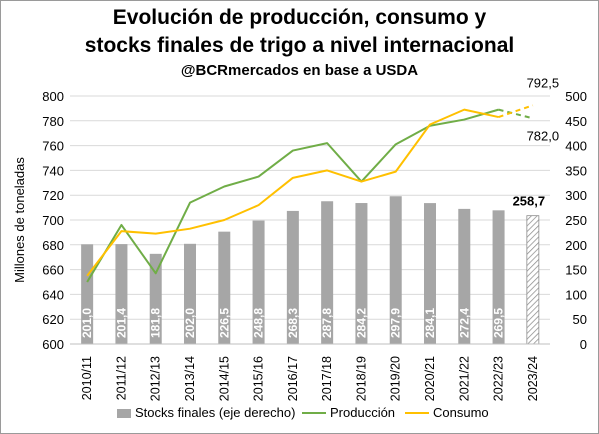 The image size is (599, 434). What do you see at coordinates (156, 378) in the screenshot?
I see `x-tick-label: 2012/13` at bounding box center [156, 378].